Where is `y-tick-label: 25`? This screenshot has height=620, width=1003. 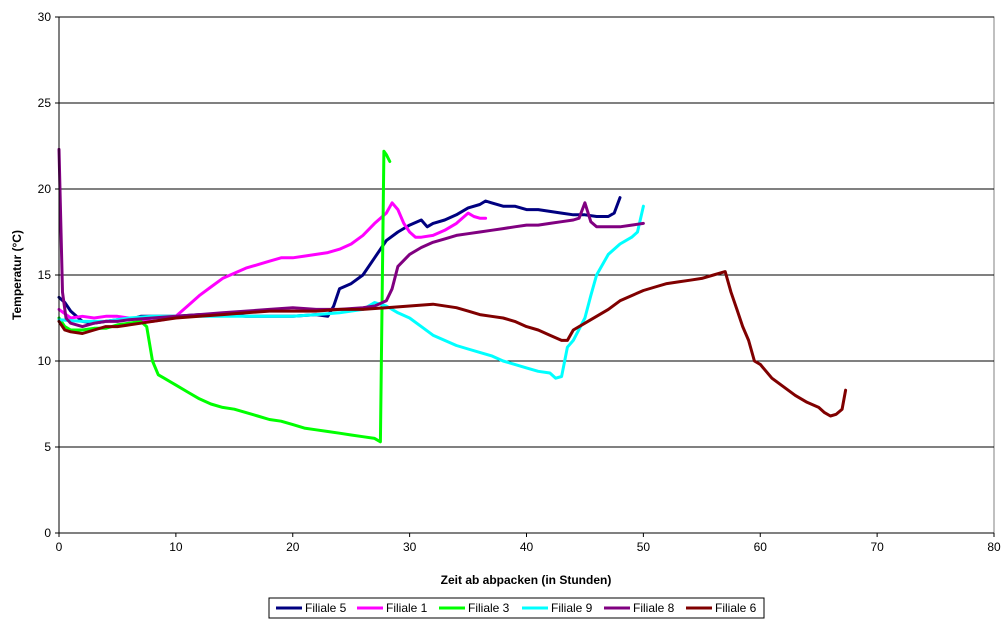
y-tick-label: 25 is located at coordinates (45, 103).